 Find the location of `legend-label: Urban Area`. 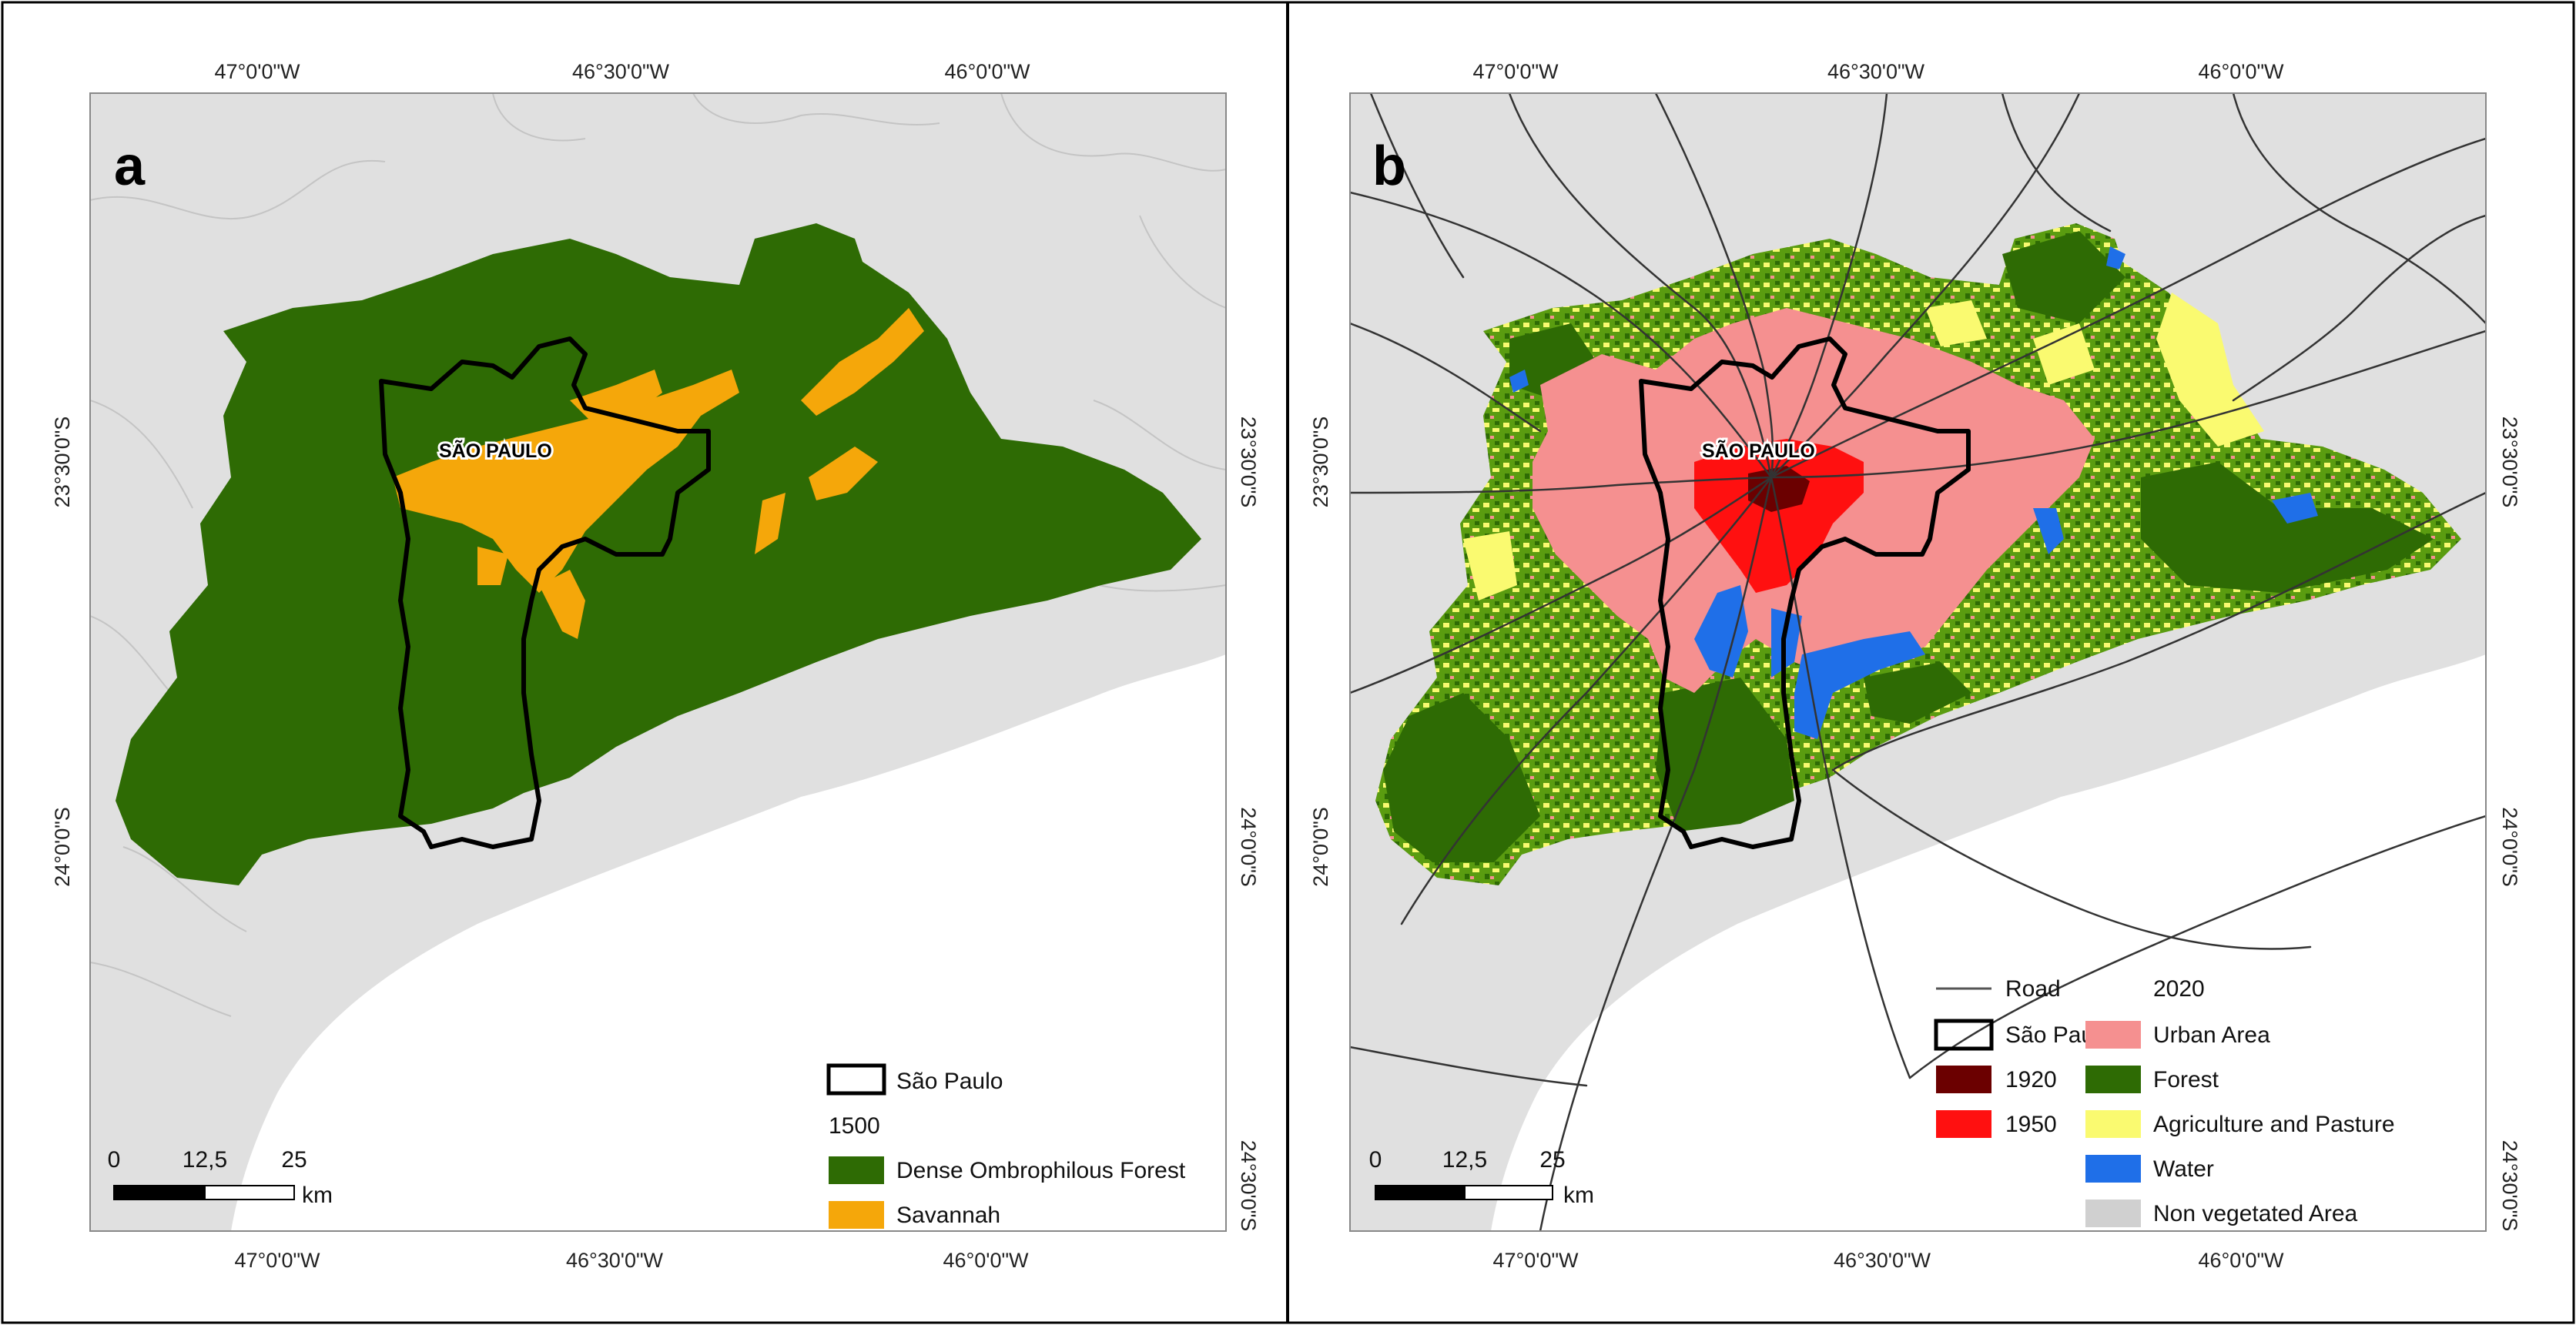

legend-label: Urban Area is located at coordinates (2211, 1035).